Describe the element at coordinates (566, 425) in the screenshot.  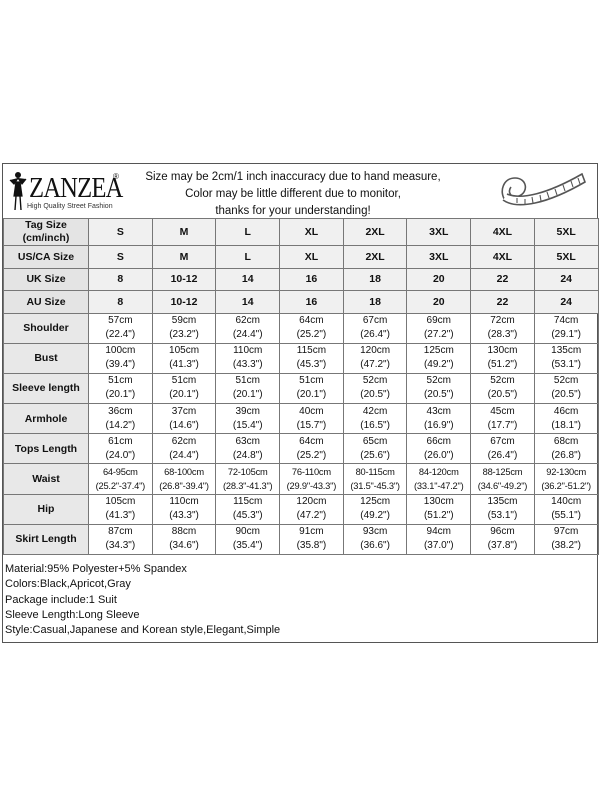
I see `inch-value: (18.1")` at that location.